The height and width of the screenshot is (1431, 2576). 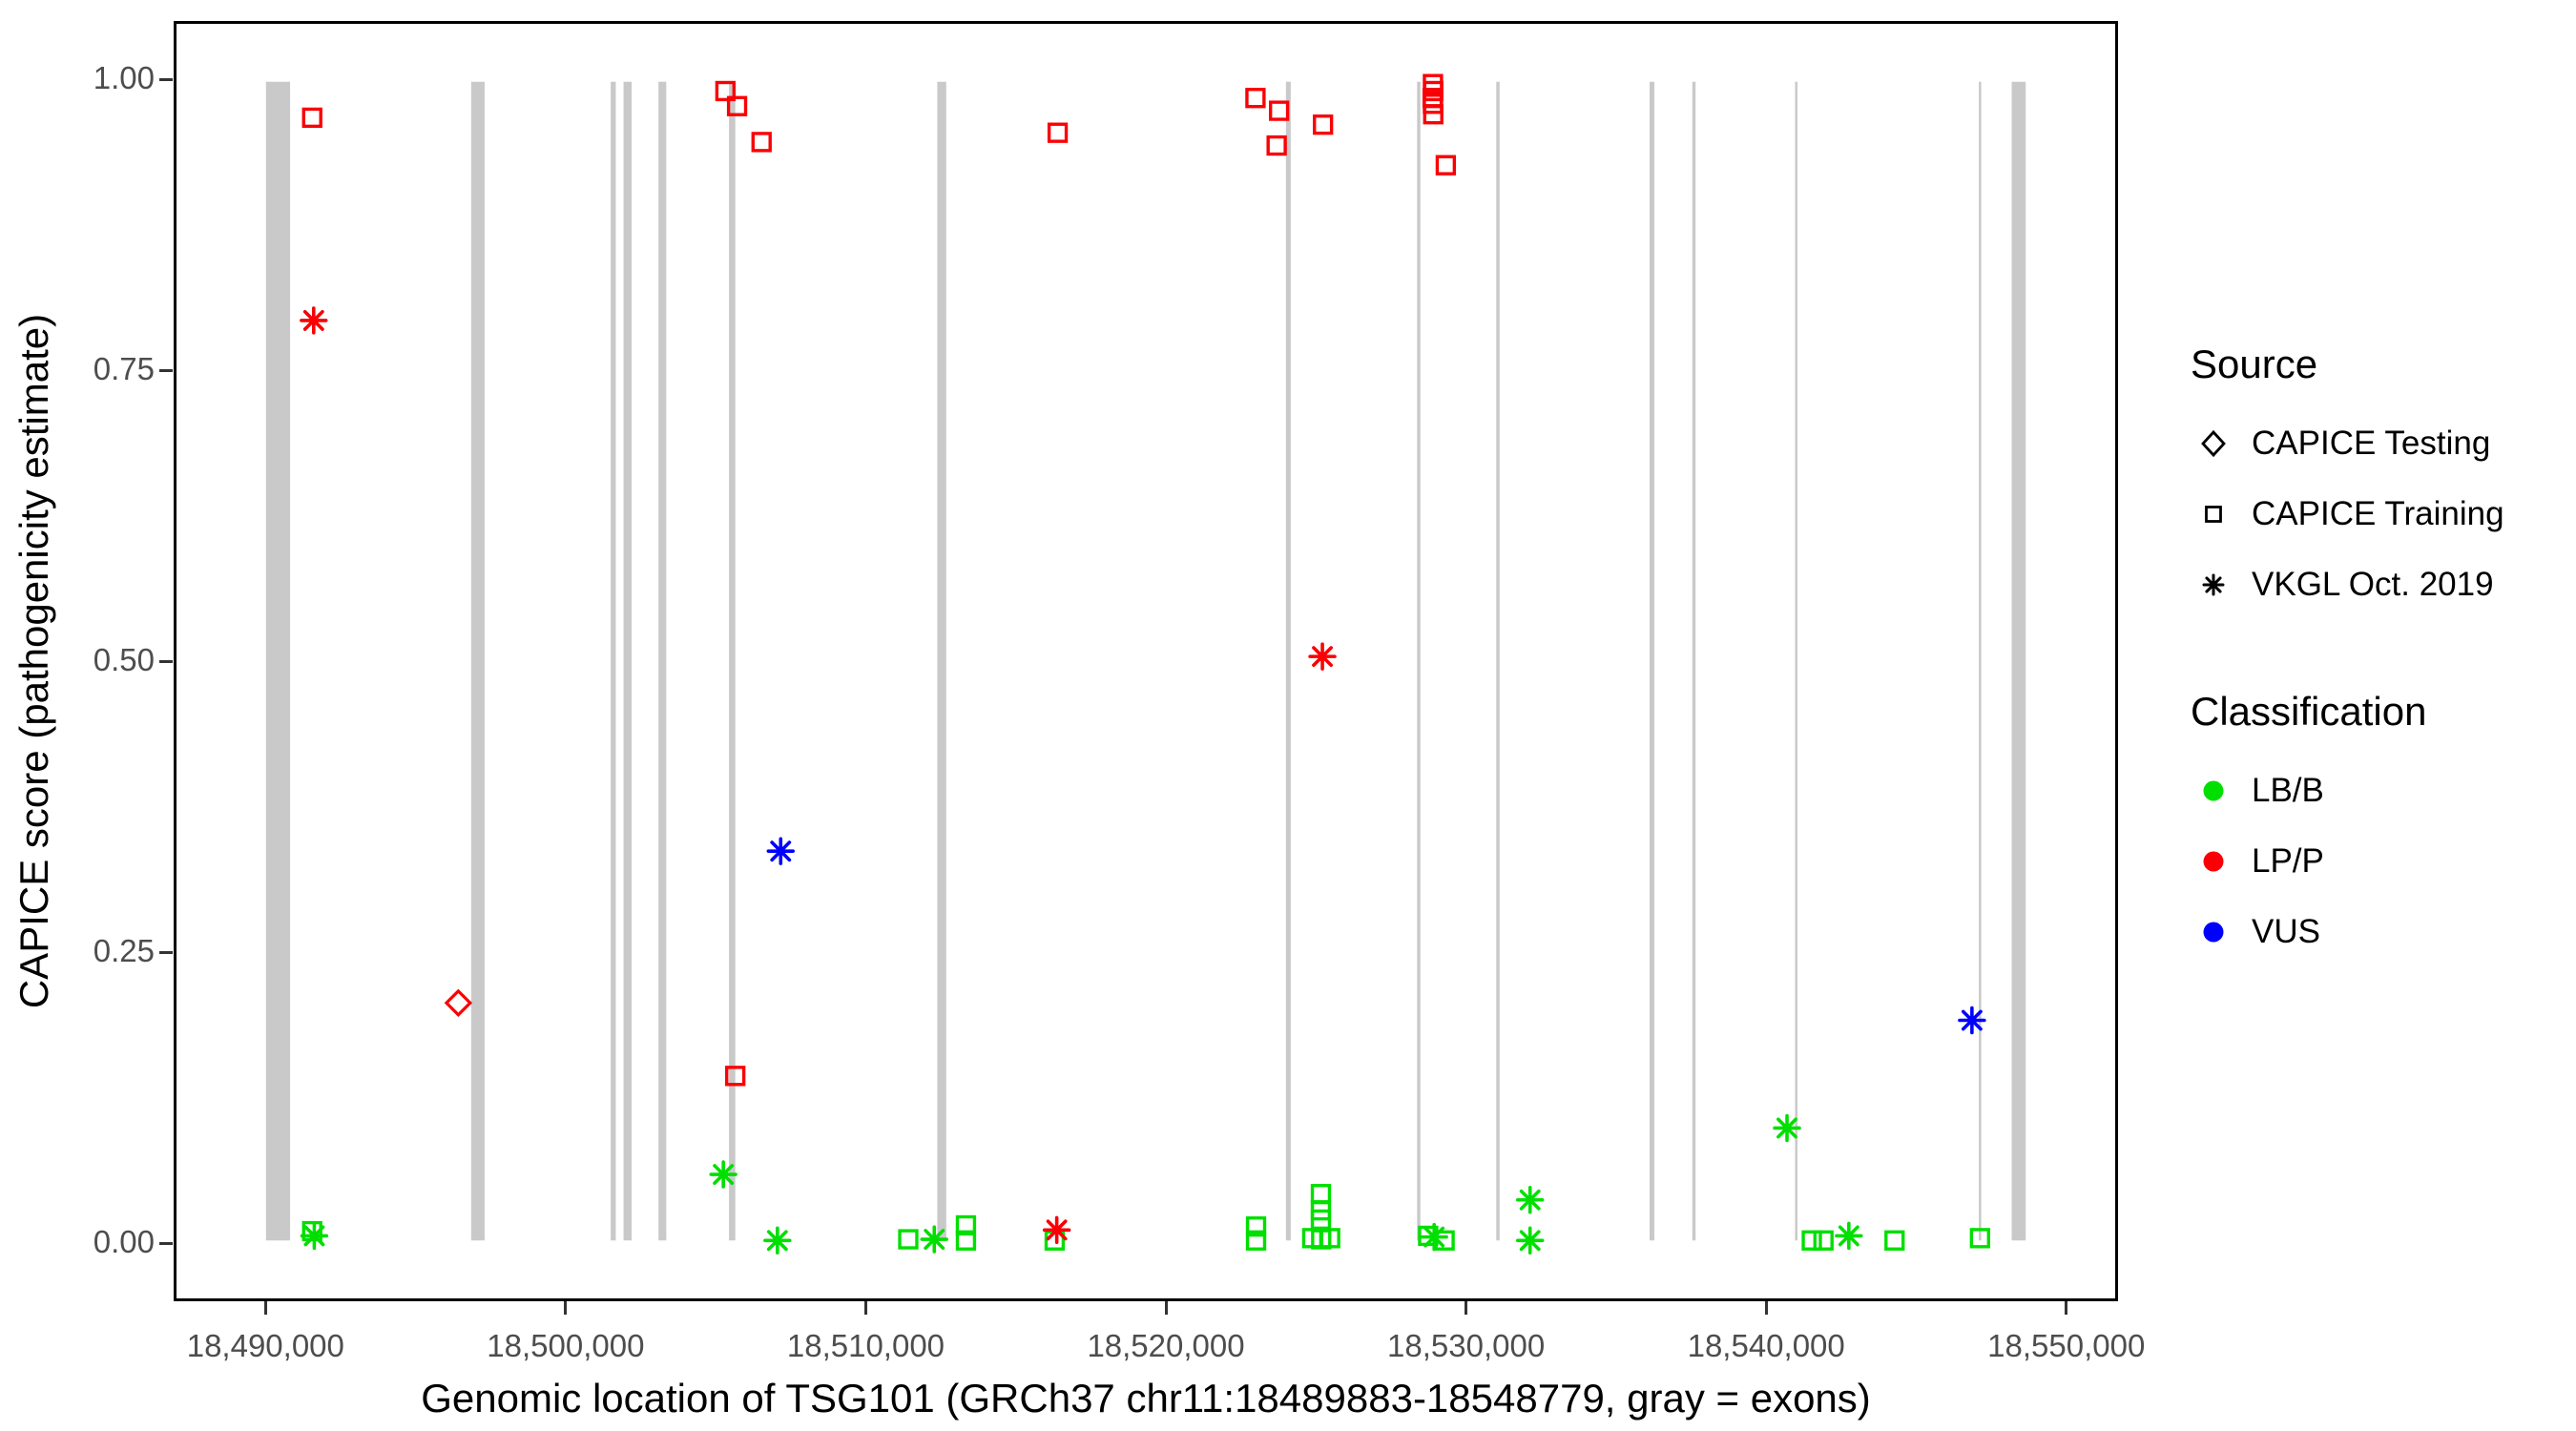 I want to click on legend-item-classification-2: VUS, so click(x=2383, y=932).